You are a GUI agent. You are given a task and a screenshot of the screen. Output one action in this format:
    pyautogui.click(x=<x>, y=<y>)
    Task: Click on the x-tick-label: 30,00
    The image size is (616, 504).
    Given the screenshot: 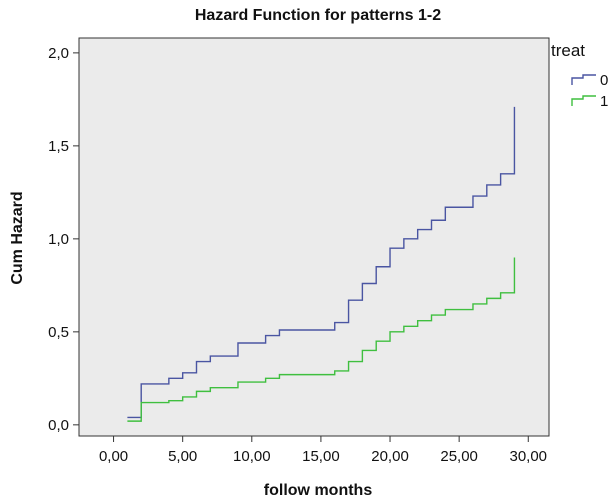 What is the action you would take?
    pyautogui.click(x=528, y=456)
    